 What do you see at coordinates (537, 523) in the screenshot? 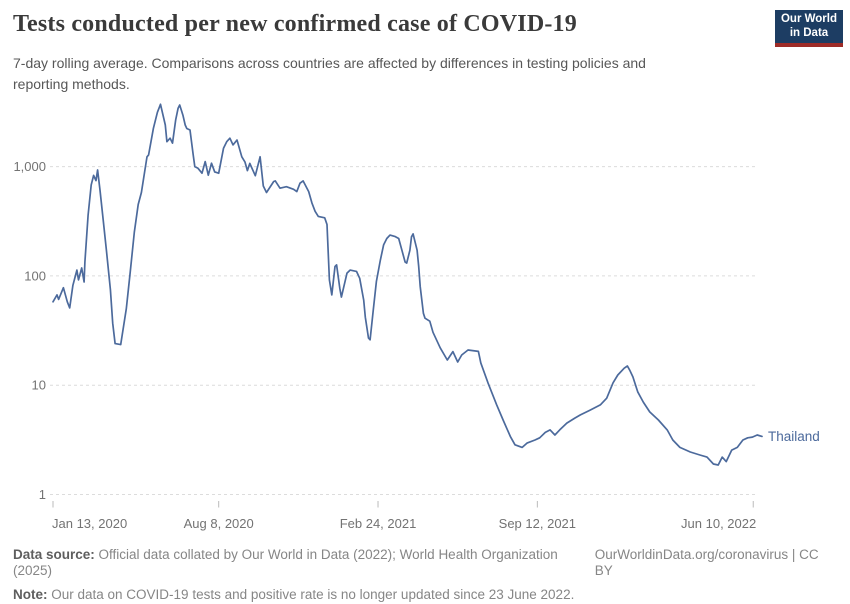
I see `x-axis-label: Sep 12, 2021` at bounding box center [537, 523].